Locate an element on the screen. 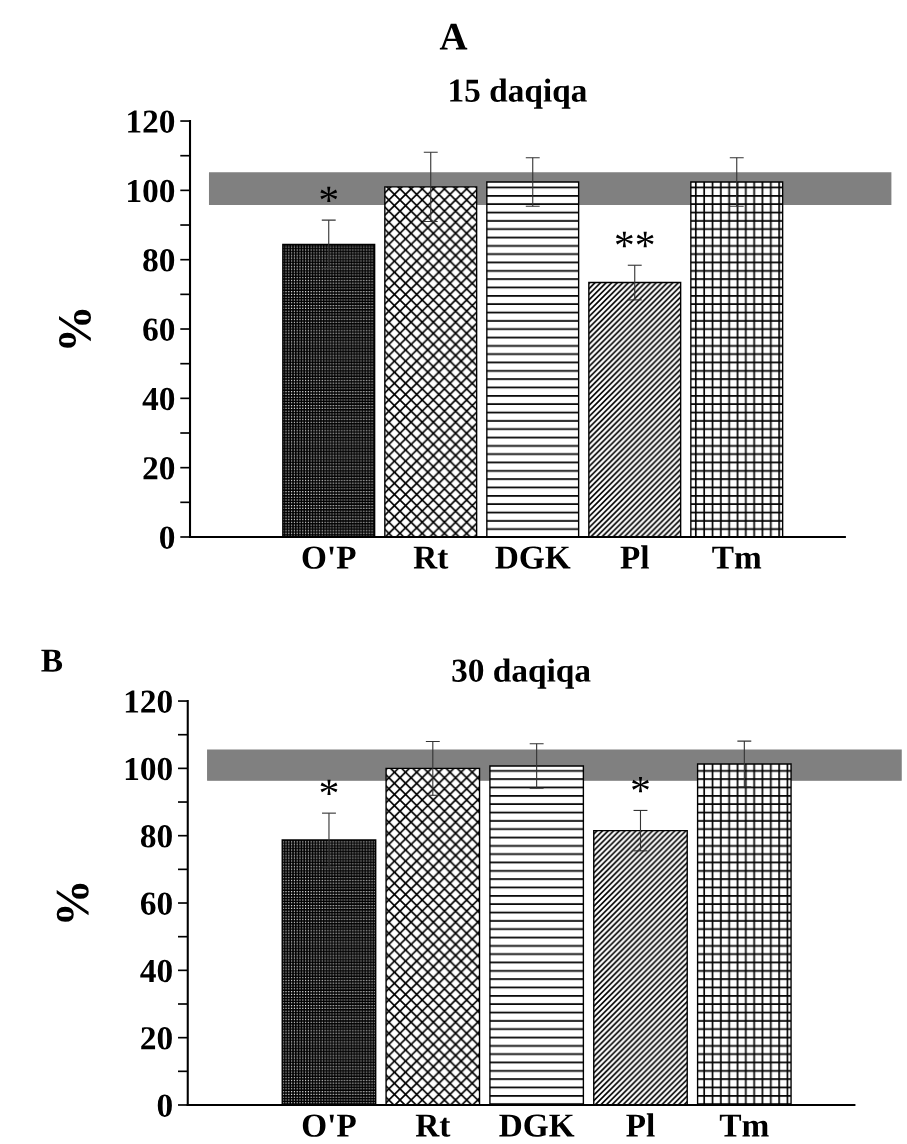  text: B is located at coordinates (52, 660).